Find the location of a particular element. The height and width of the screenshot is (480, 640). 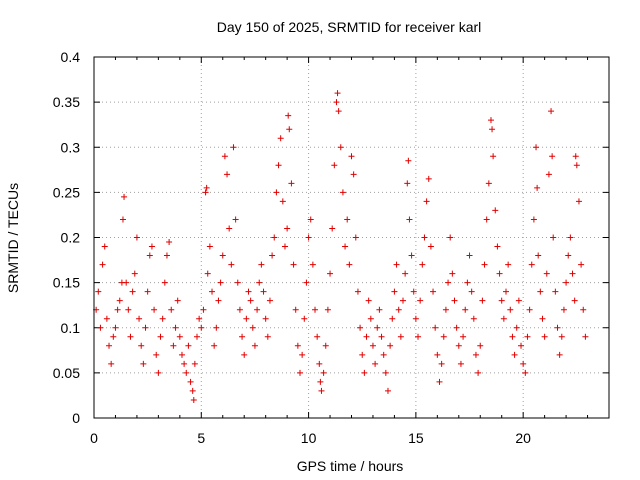

y-tick-label: 0.05 is located at coordinates (66, 373).